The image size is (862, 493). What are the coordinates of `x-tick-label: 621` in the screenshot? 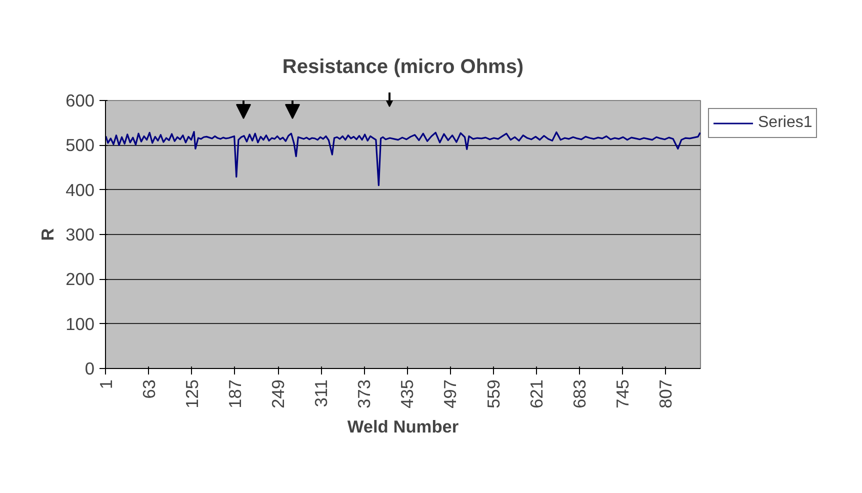 It's located at (536, 393).